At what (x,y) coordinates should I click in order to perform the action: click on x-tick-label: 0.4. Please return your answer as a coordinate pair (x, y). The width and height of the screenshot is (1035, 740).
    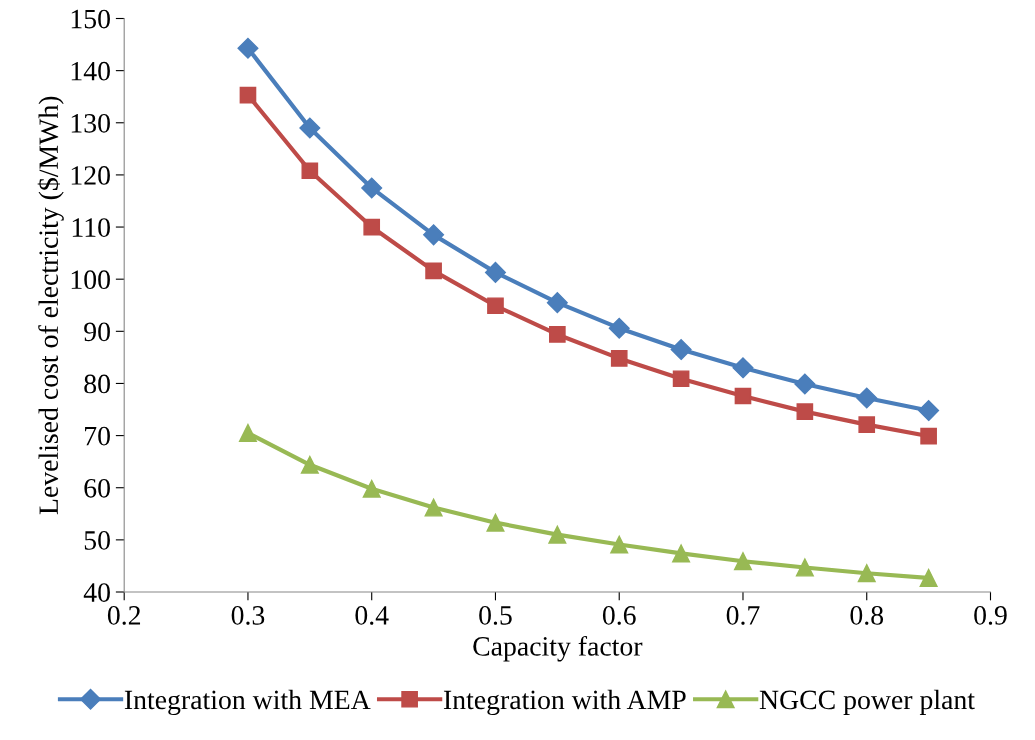
    Looking at the image, I should click on (372, 615).